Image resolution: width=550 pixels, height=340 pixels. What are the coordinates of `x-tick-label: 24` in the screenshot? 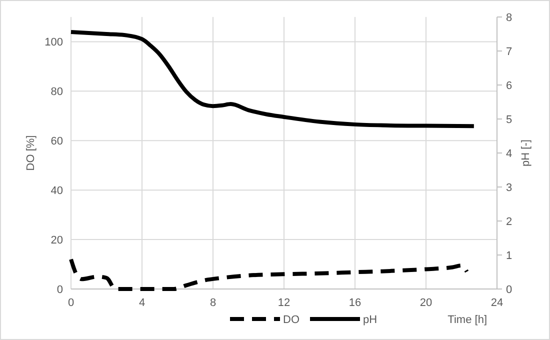 It's located at (497, 303).